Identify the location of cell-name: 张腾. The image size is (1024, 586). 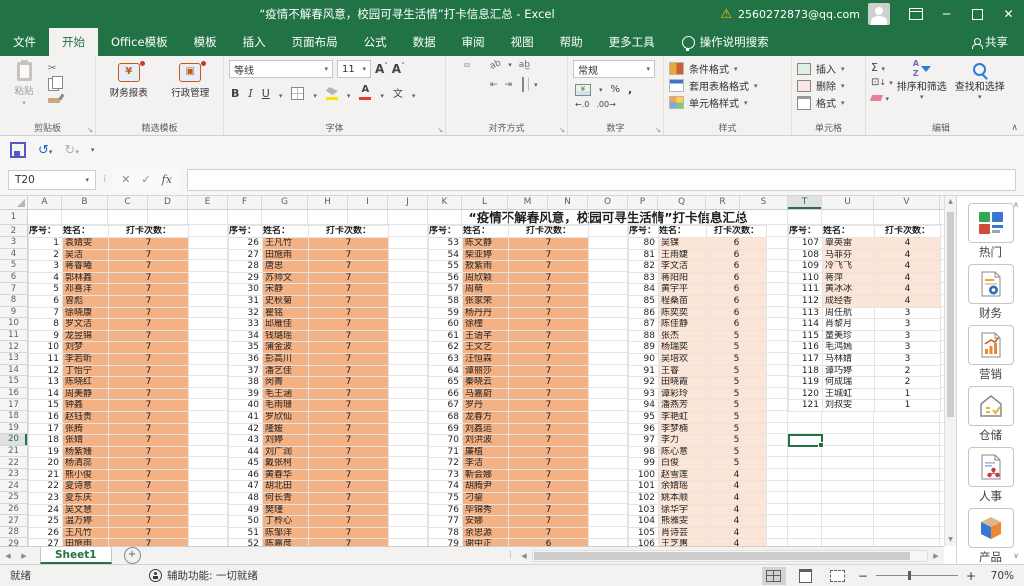
(86, 429).